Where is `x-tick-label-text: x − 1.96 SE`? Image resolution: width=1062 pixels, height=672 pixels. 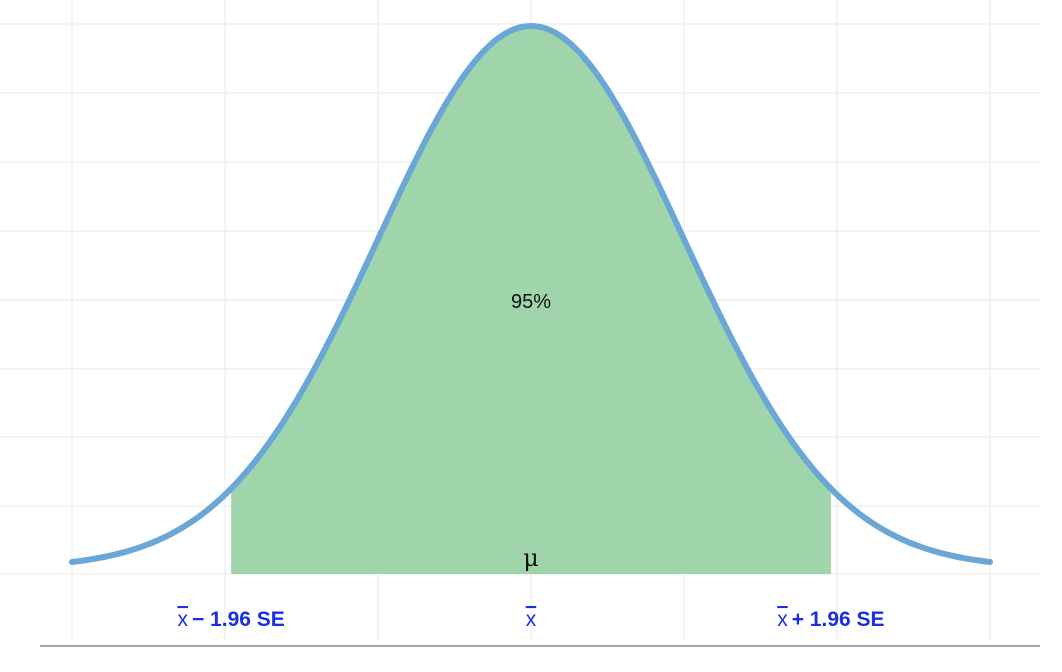 x-tick-label-text: x − 1.96 SE is located at coordinates (230, 619).